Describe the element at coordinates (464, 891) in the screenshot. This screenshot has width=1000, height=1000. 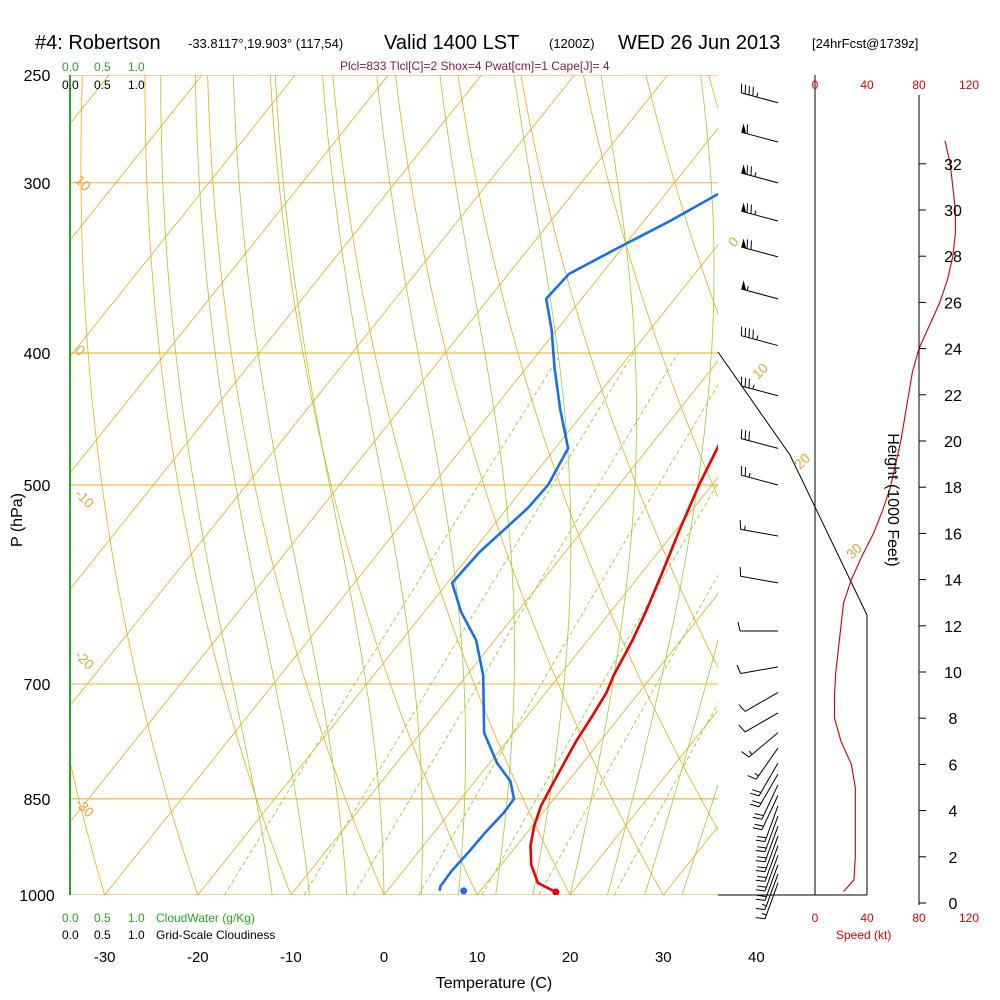
I see `dewpoint-surface-marker` at that location.